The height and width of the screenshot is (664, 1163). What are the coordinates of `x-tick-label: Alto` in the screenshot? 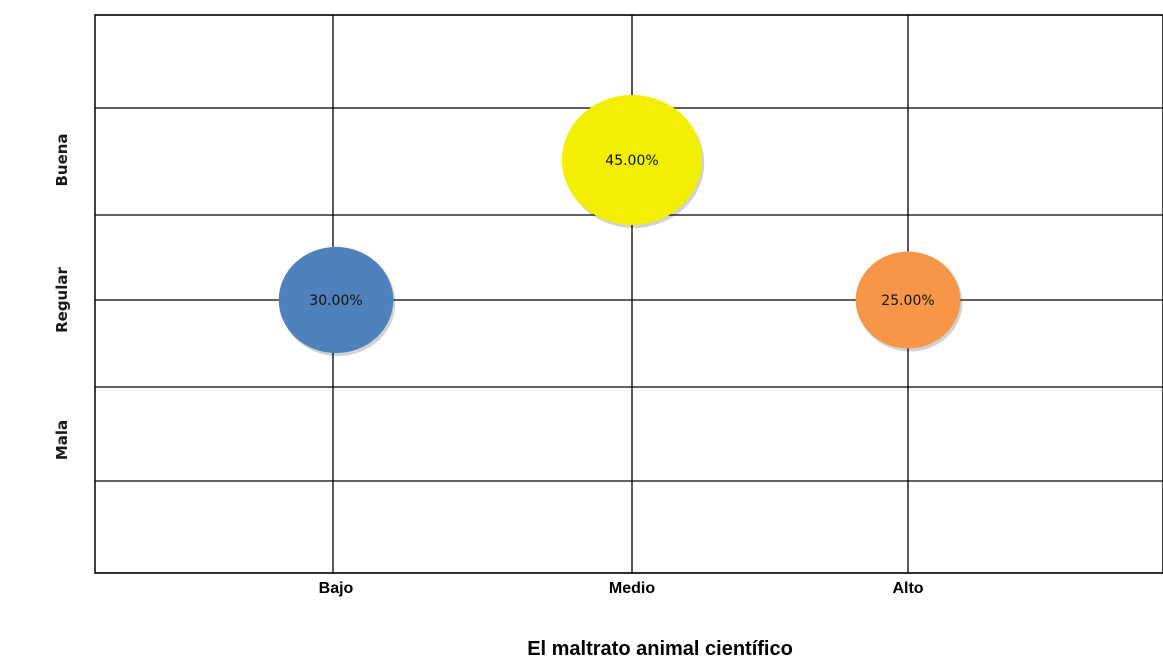 It's located at (907, 588).